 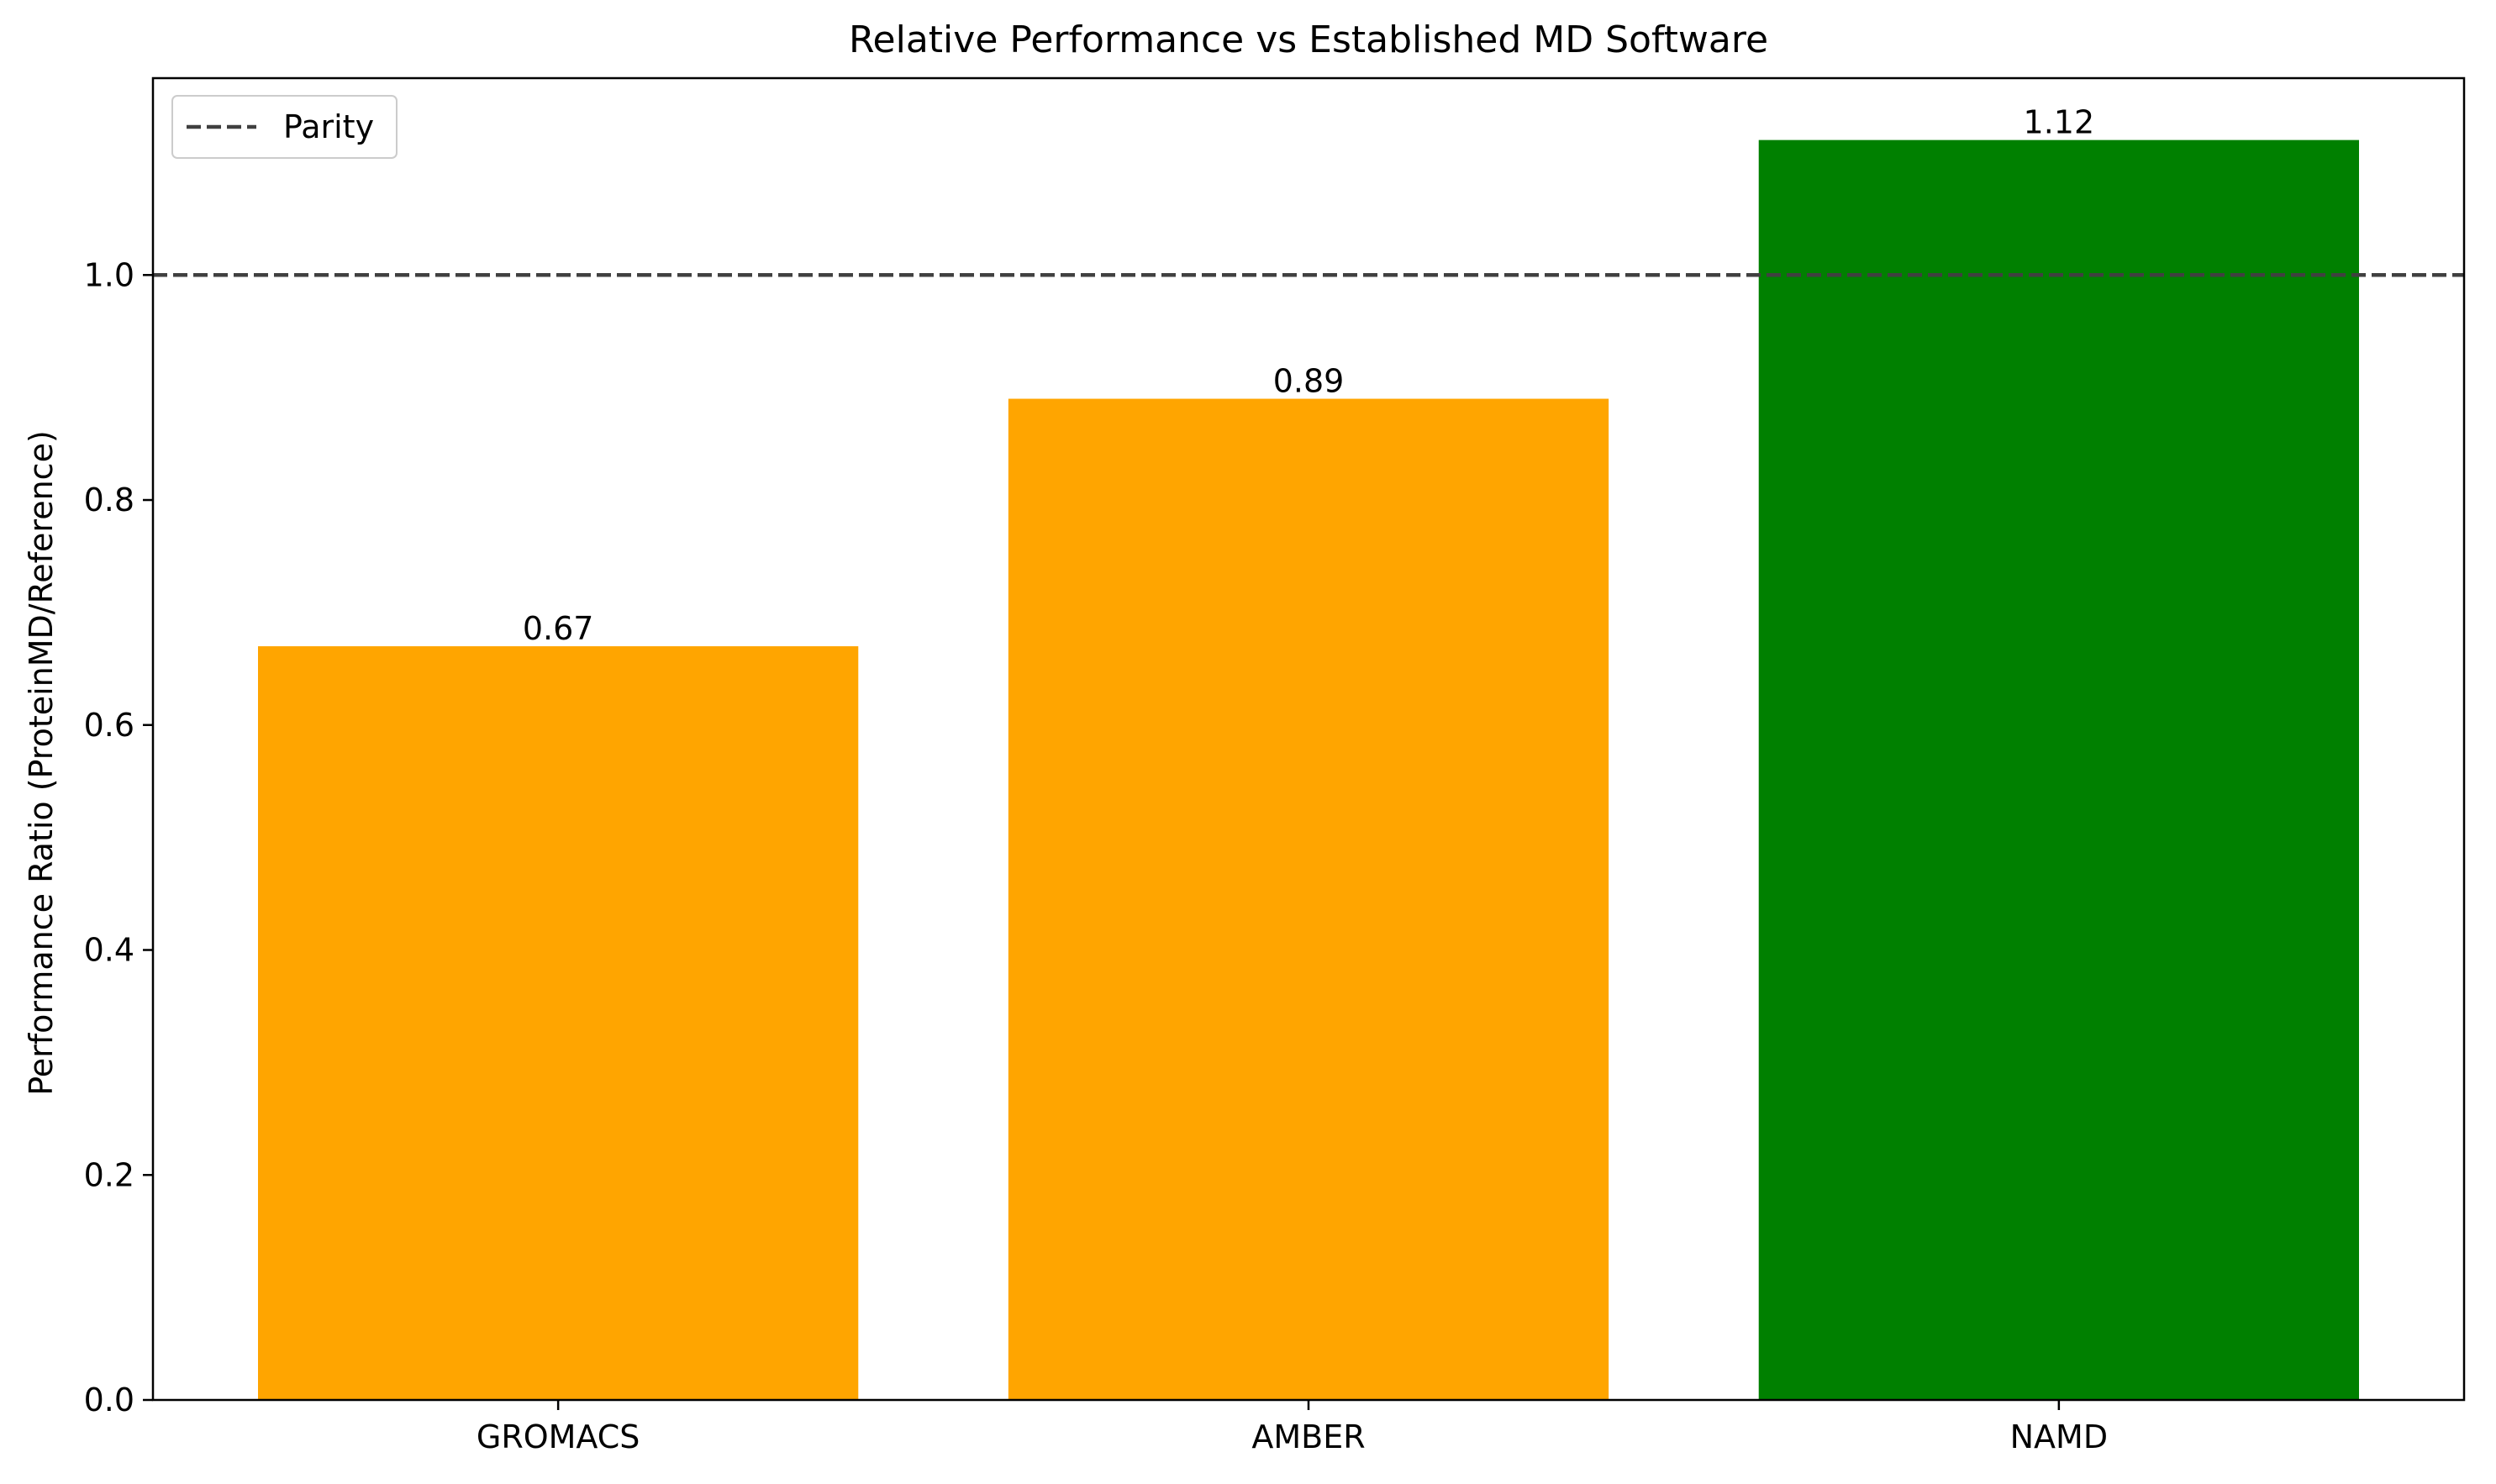 I want to click on x-tick-label-gromacs: GROMACS, so click(x=558, y=1437).